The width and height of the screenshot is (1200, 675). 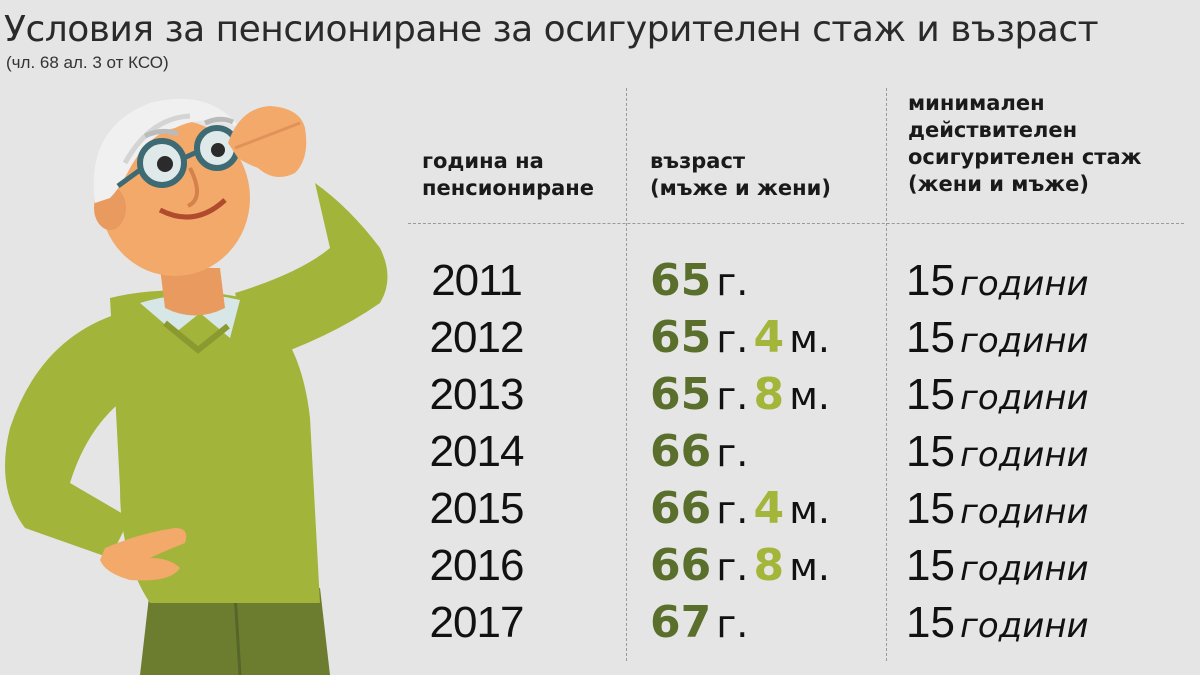 What do you see at coordinates (477, 280) in the screenshot?
I see `year-cell: 2011` at bounding box center [477, 280].